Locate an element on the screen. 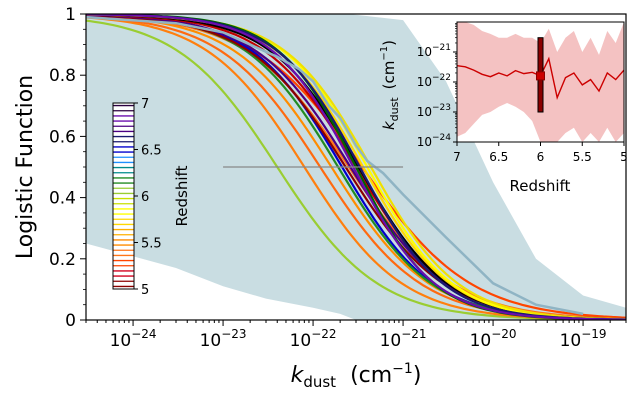 The image size is (635, 394). y-tick-label: 0.4 is located at coordinates (62, 199).